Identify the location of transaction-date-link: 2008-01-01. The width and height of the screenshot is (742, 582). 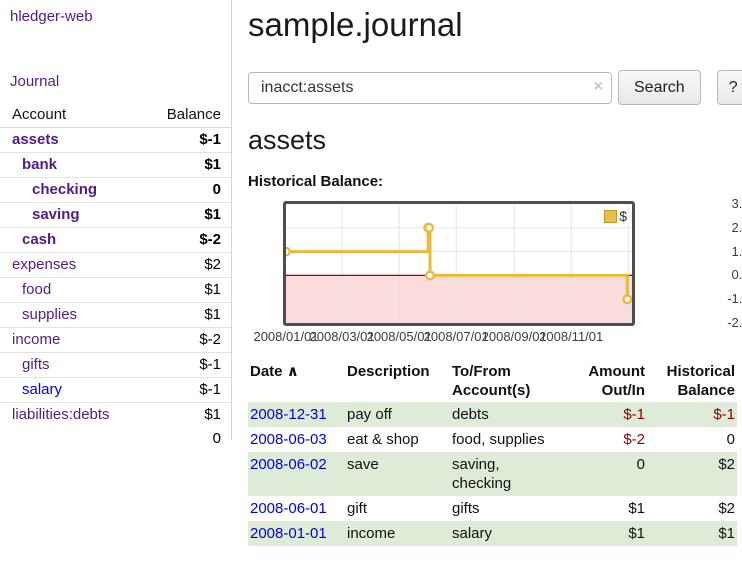
(288, 533).